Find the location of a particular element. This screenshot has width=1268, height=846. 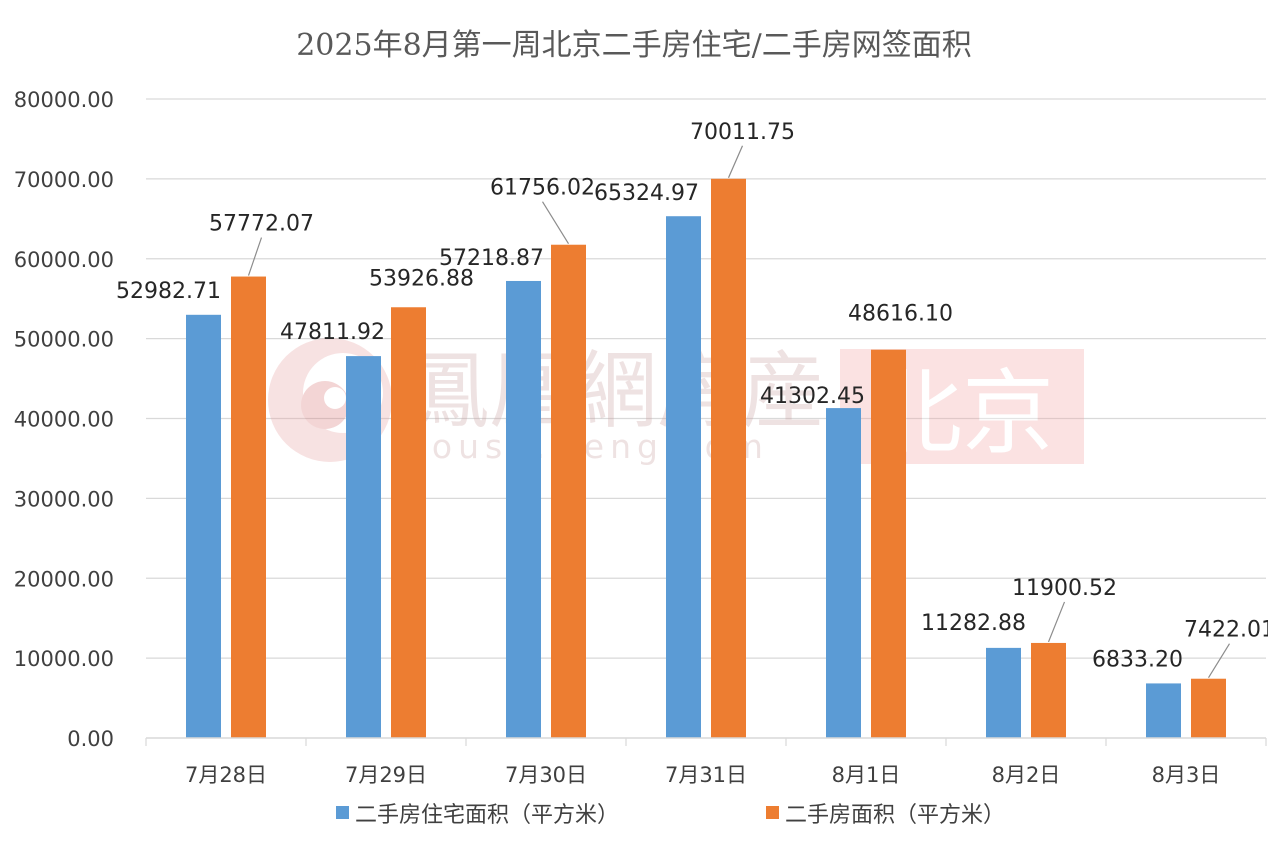

y-tick-label: 60000.00 is located at coordinates (64, 260).